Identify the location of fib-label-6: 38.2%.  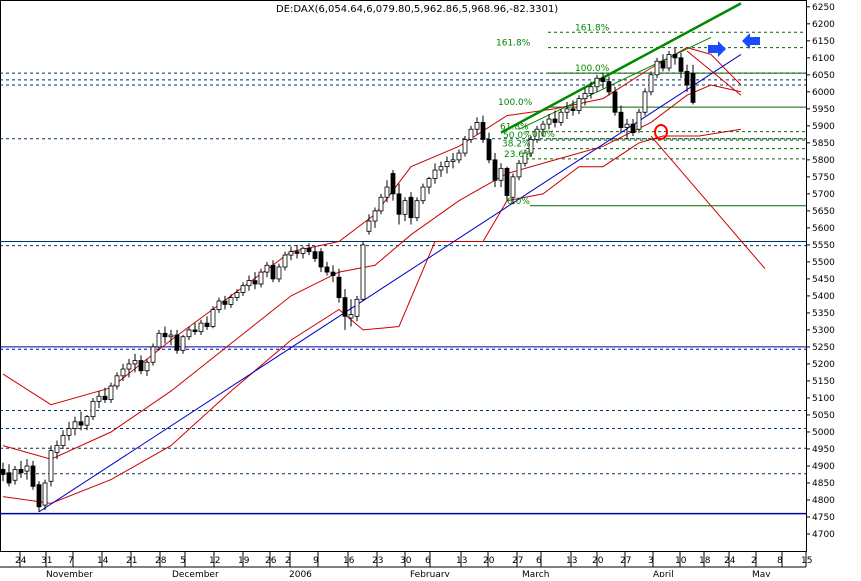
(516, 145).